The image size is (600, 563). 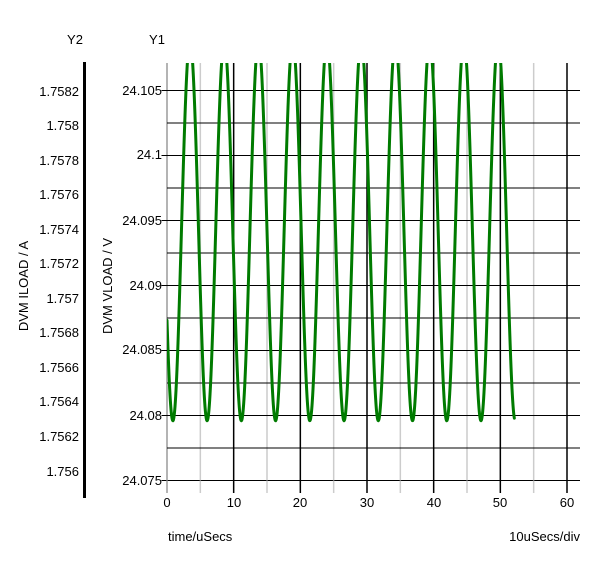 I want to click on y2-tick-label: 1.756, so click(x=62, y=471).